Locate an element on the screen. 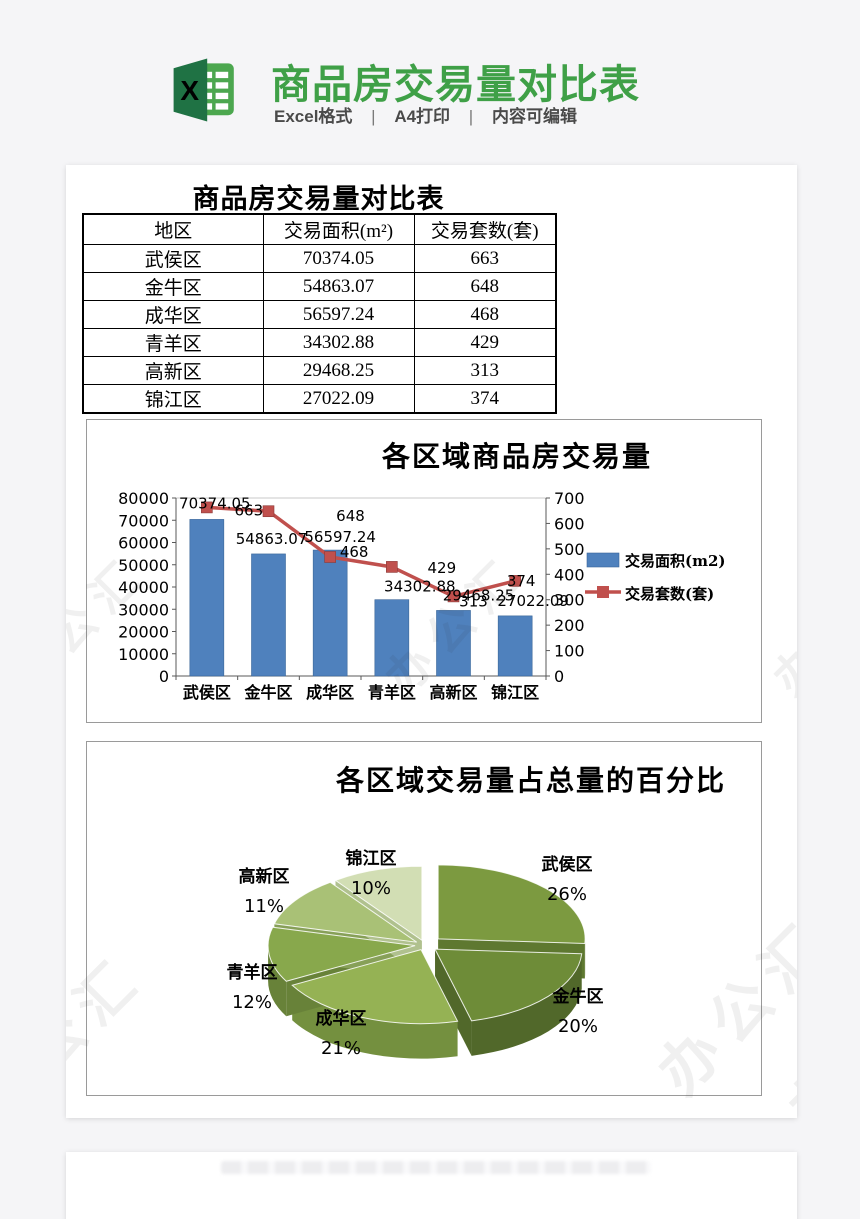 This screenshot has height=1219, width=860. table-row: 成华区 56597.24 468 is located at coordinates (319, 314).